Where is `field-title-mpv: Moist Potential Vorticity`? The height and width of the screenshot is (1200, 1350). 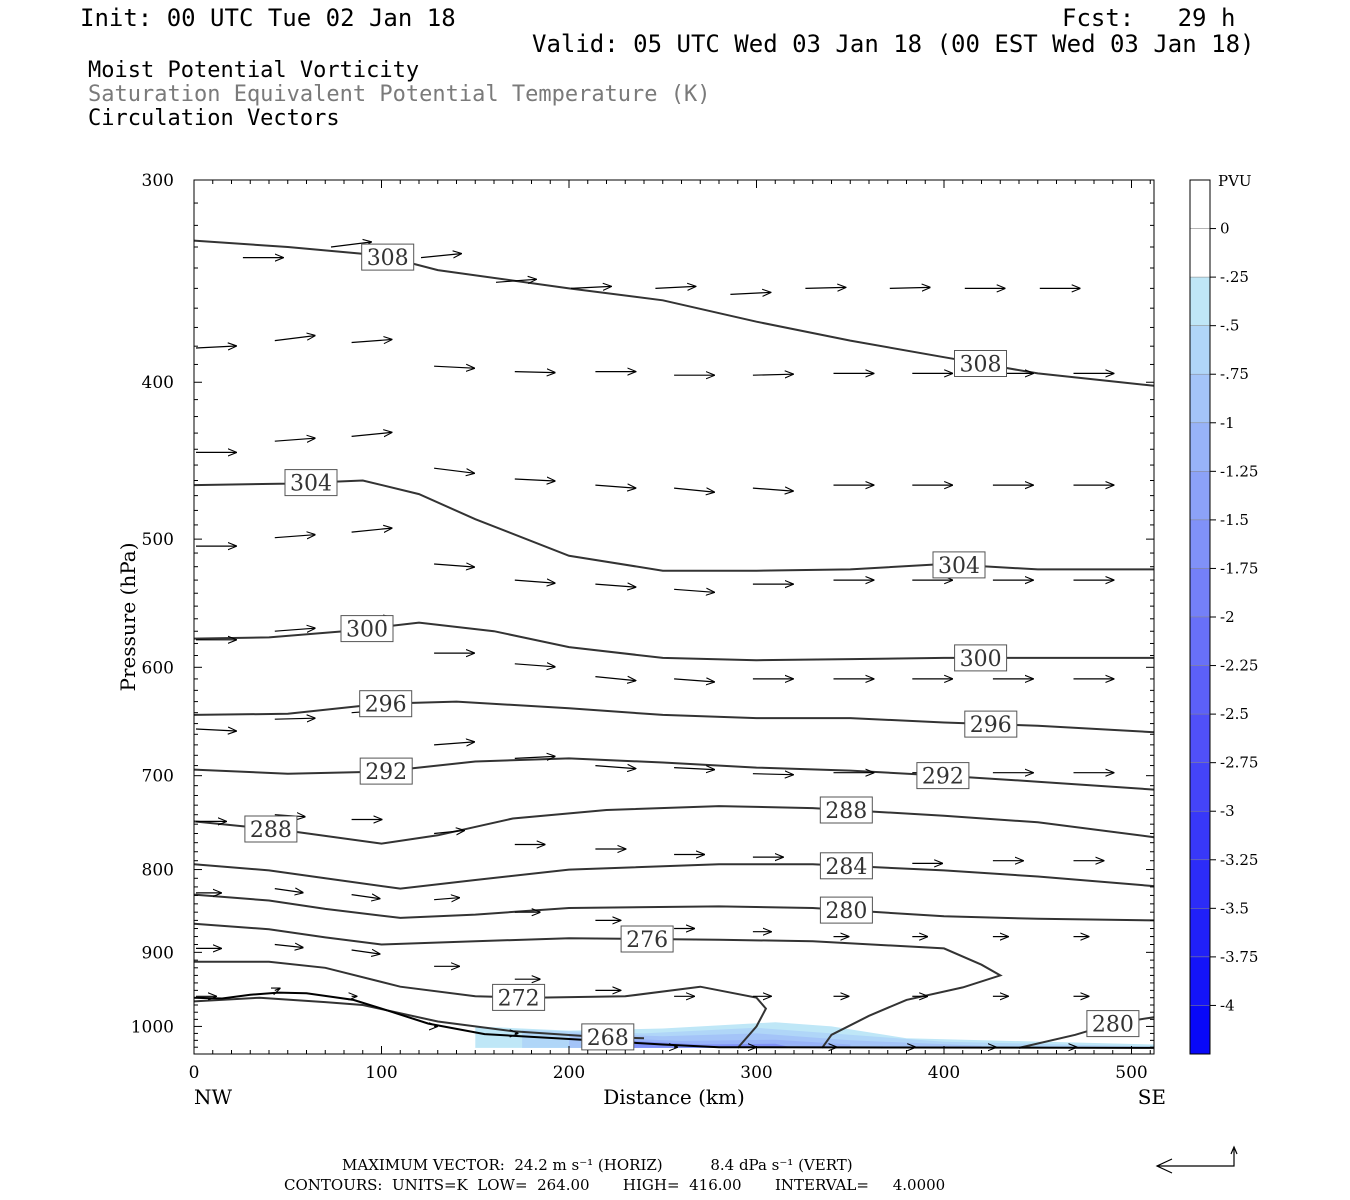
field-title-mpv: Moist Potential Vorticity is located at coordinates (254, 70).